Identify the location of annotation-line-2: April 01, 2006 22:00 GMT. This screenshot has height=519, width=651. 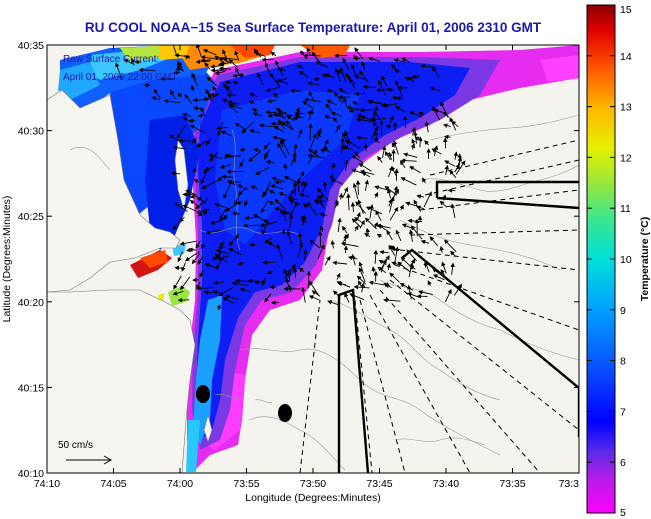
(120, 77).